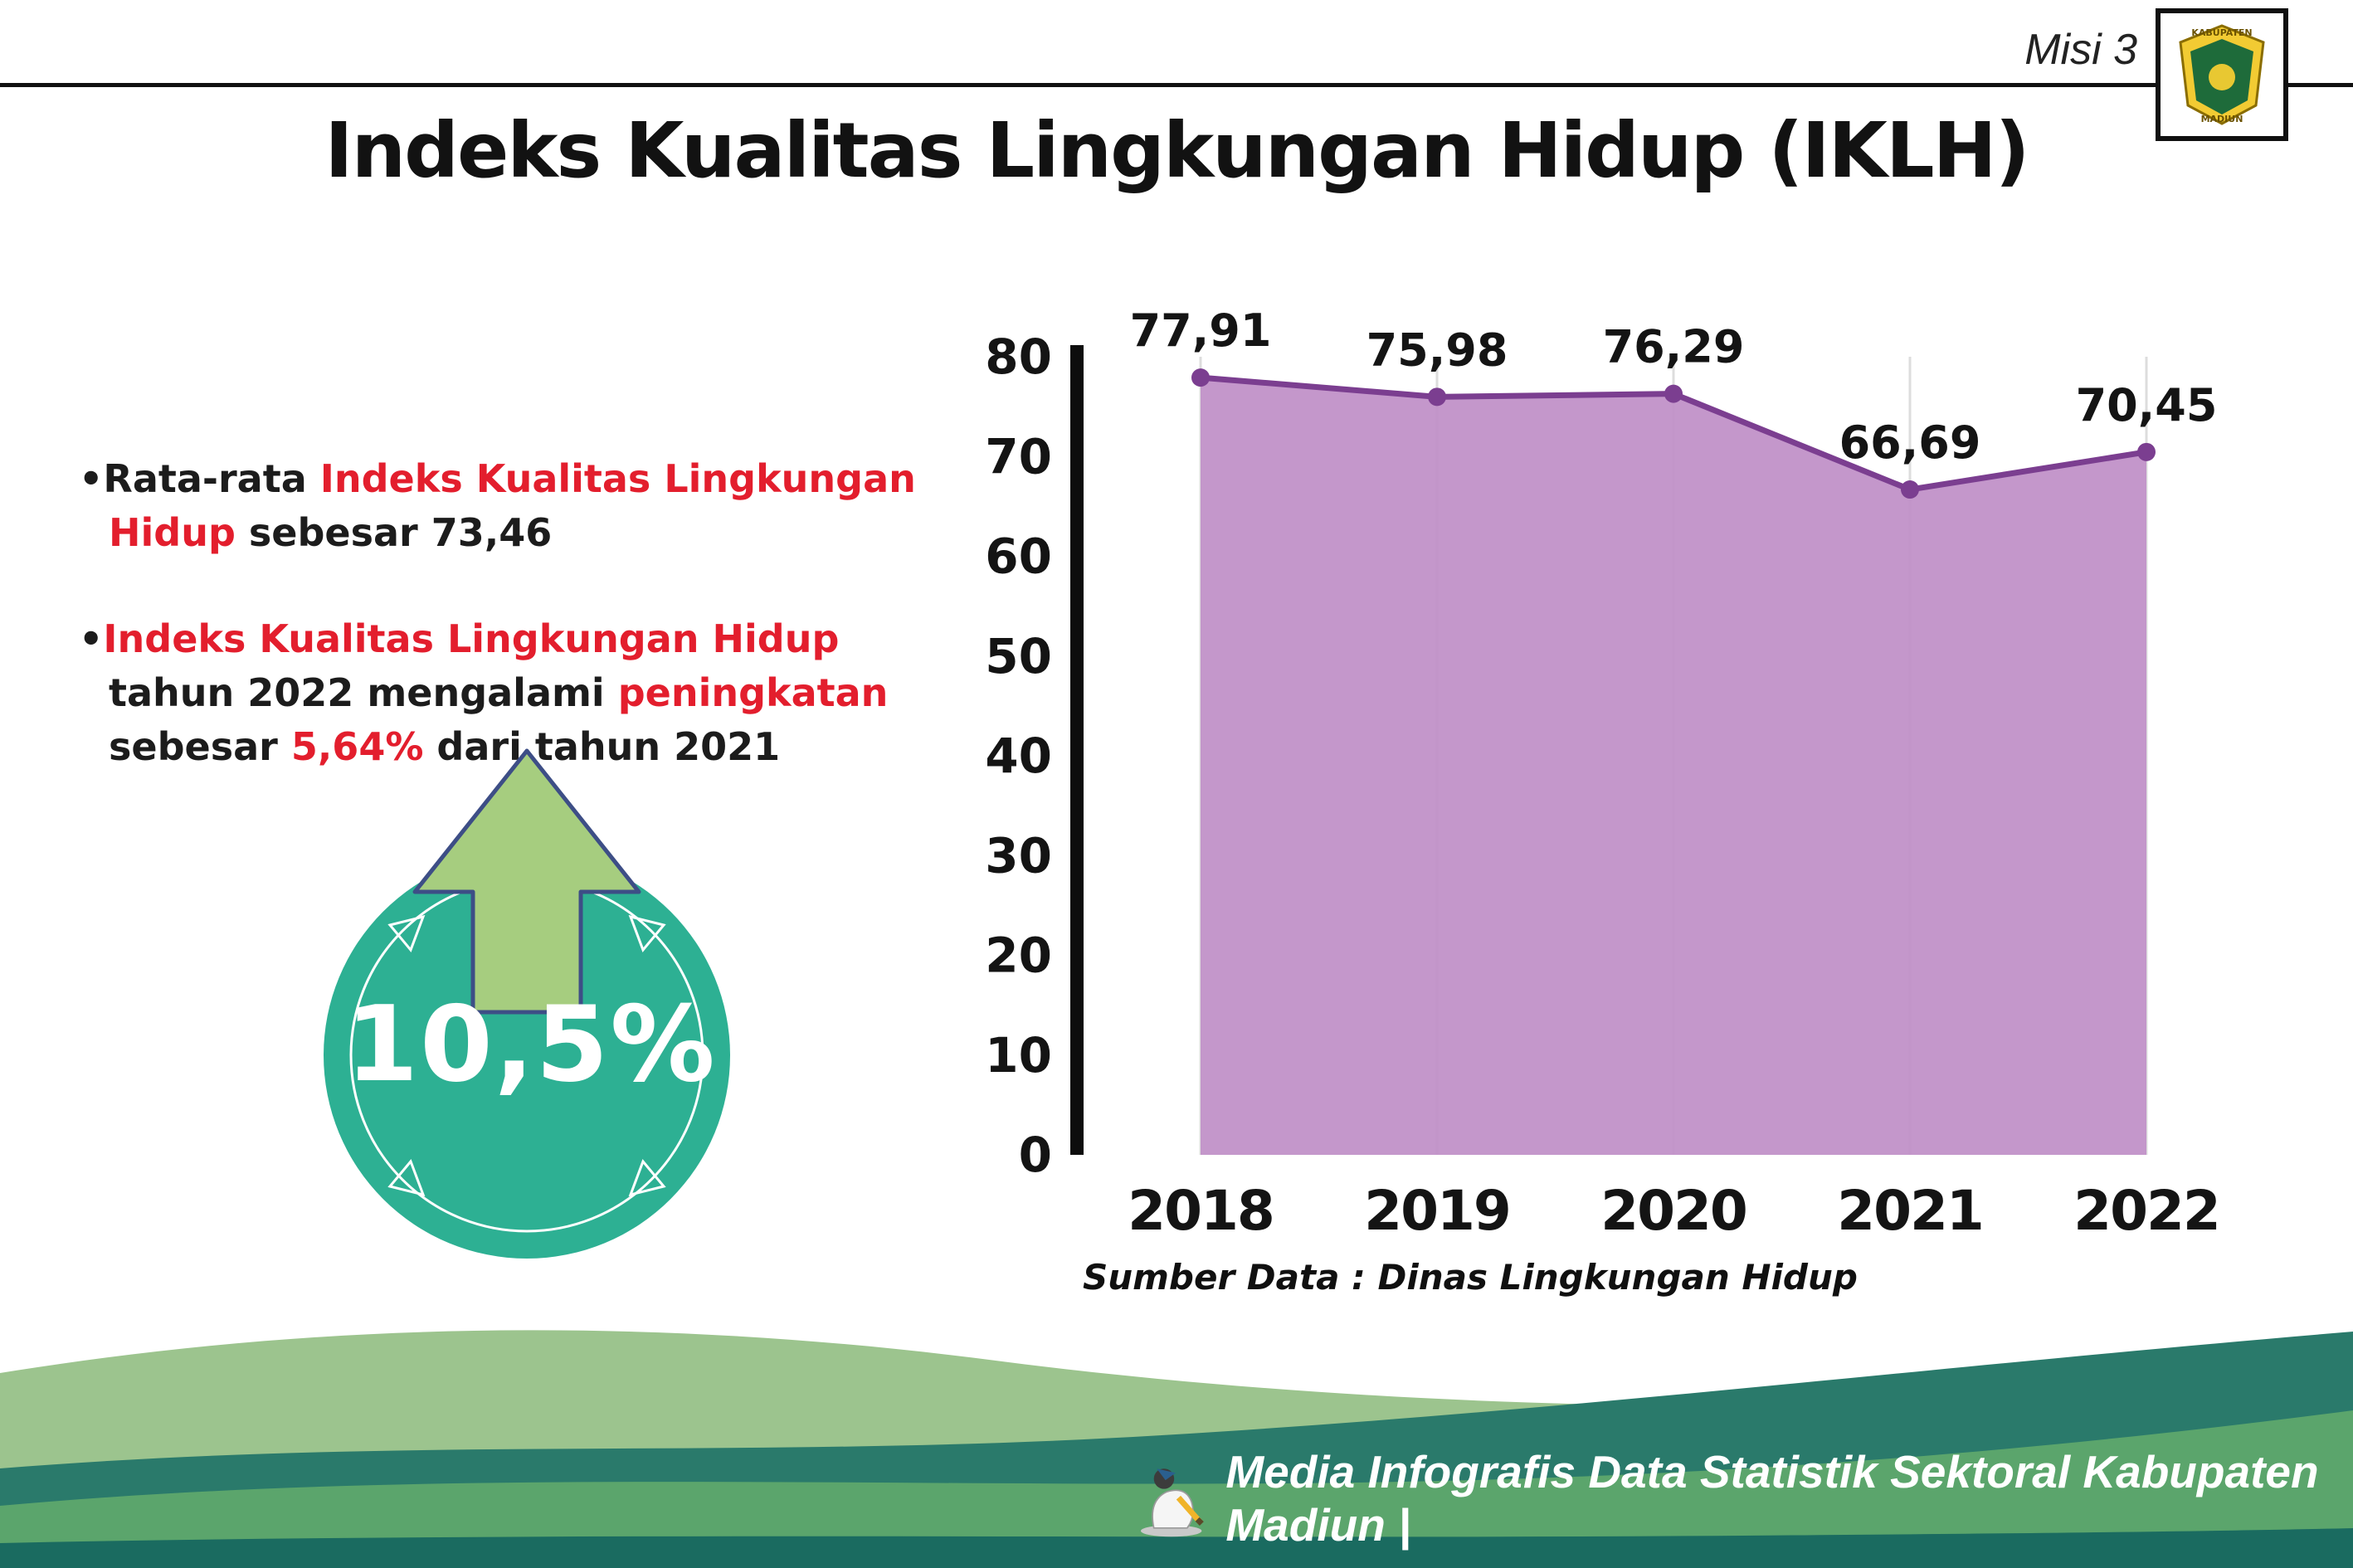  Describe the element at coordinates (1019, 956) in the screenshot. I see `svg-text: 20` at that location.